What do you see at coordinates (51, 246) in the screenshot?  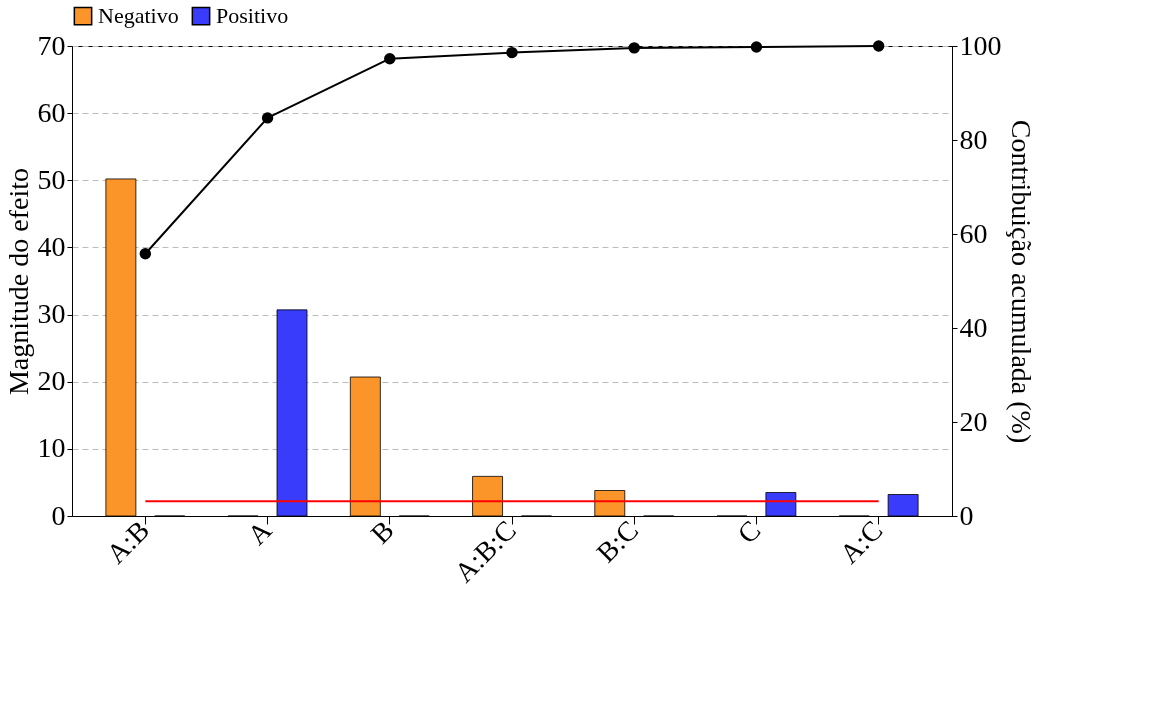 I see `y-tick-label: 40` at bounding box center [51, 246].